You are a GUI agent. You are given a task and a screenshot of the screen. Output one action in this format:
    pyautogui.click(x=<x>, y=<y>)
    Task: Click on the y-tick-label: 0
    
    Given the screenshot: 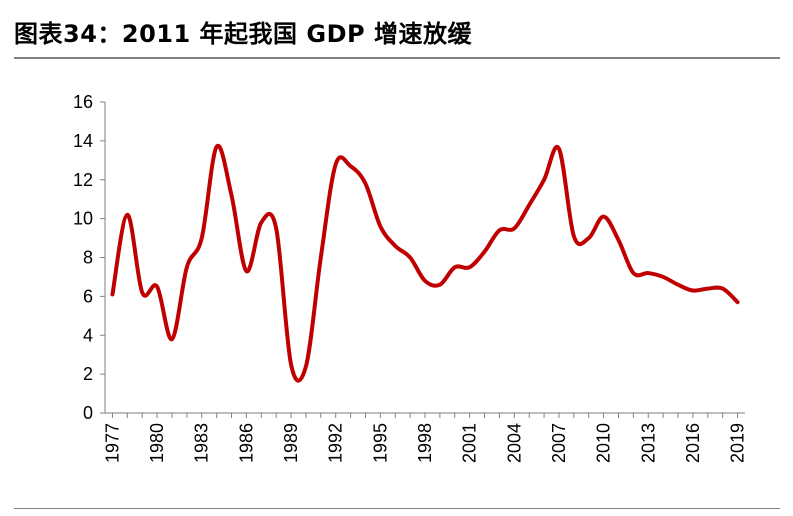 What is the action you would take?
    pyautogui.click(x=88, y=413)
    